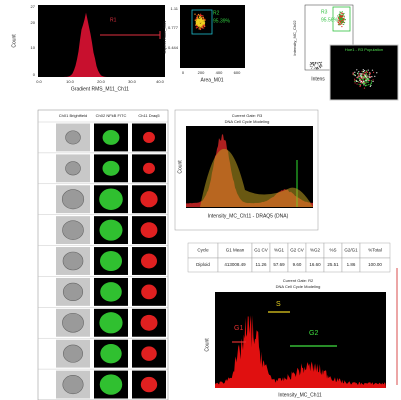 The image size is (401, 400). What do you see at coordinates (333, 264) in the screenshot?
I see `data-text: 25.51` at bounding box center [333, 264].